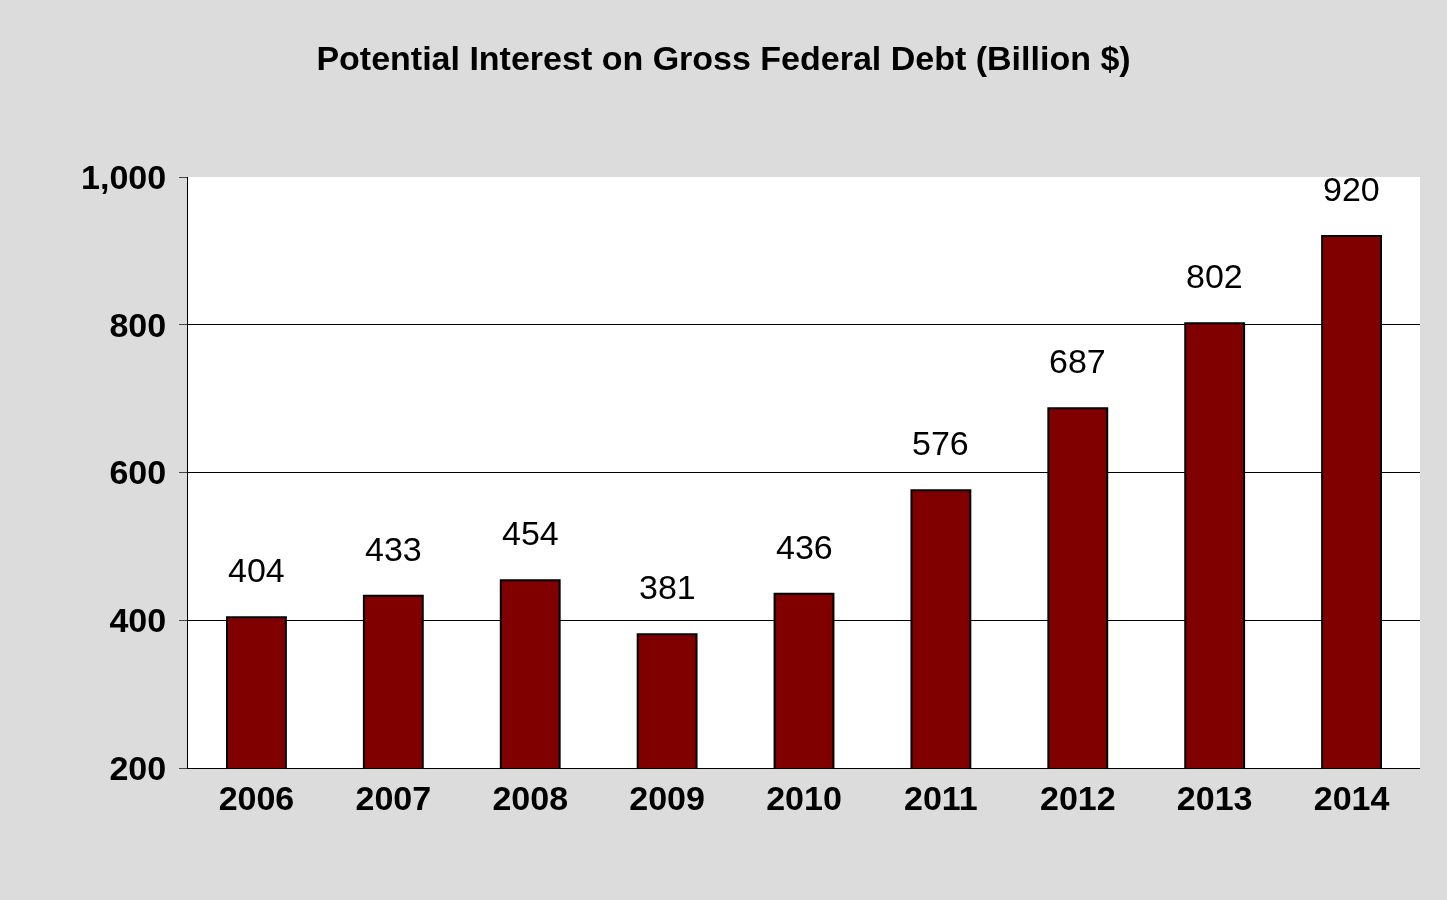 The width and height of the screenshot is (1447, 900). What do you see at coordinates (723, 58) in the screenshot?
I see `chart-title: Potential Interest on Gross Federal Debt (Billion $)` at bounding box center [723, 58].